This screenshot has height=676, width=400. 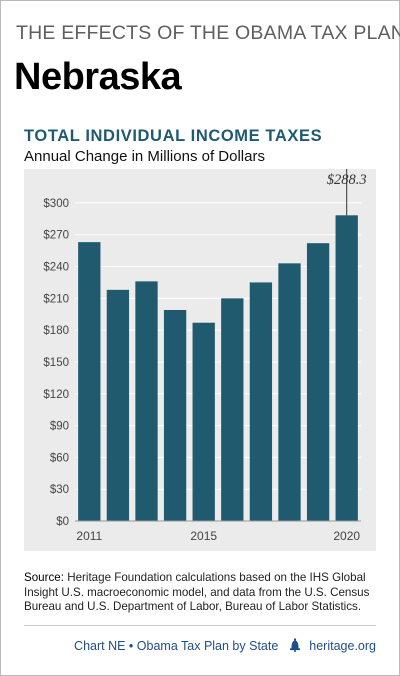 I want to click on heritage-link: heritage.org, so click(x=342, y=646).